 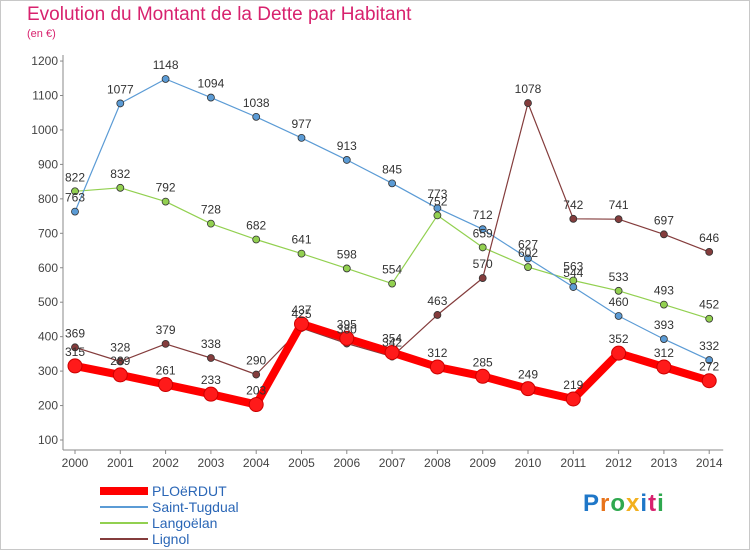 I want to click on chart-subtitle: (en €), so click(x=41, y=34).